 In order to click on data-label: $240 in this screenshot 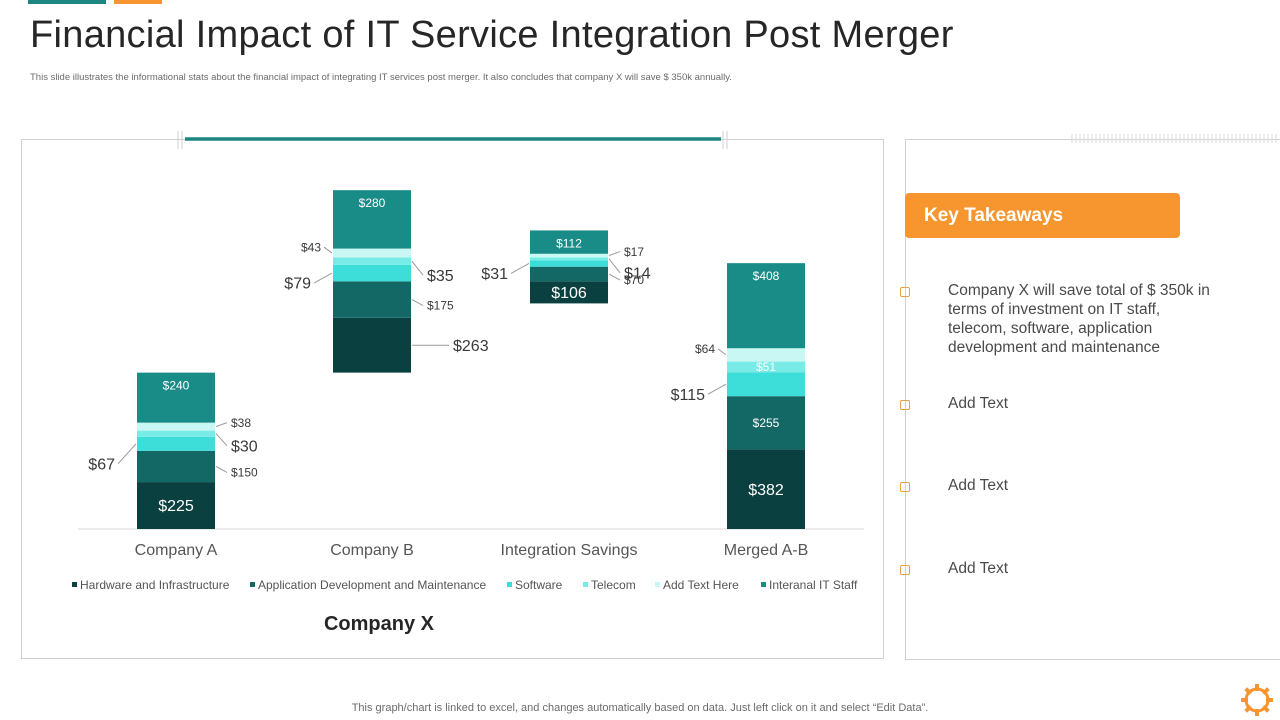, I will do `click(176, 386)`.